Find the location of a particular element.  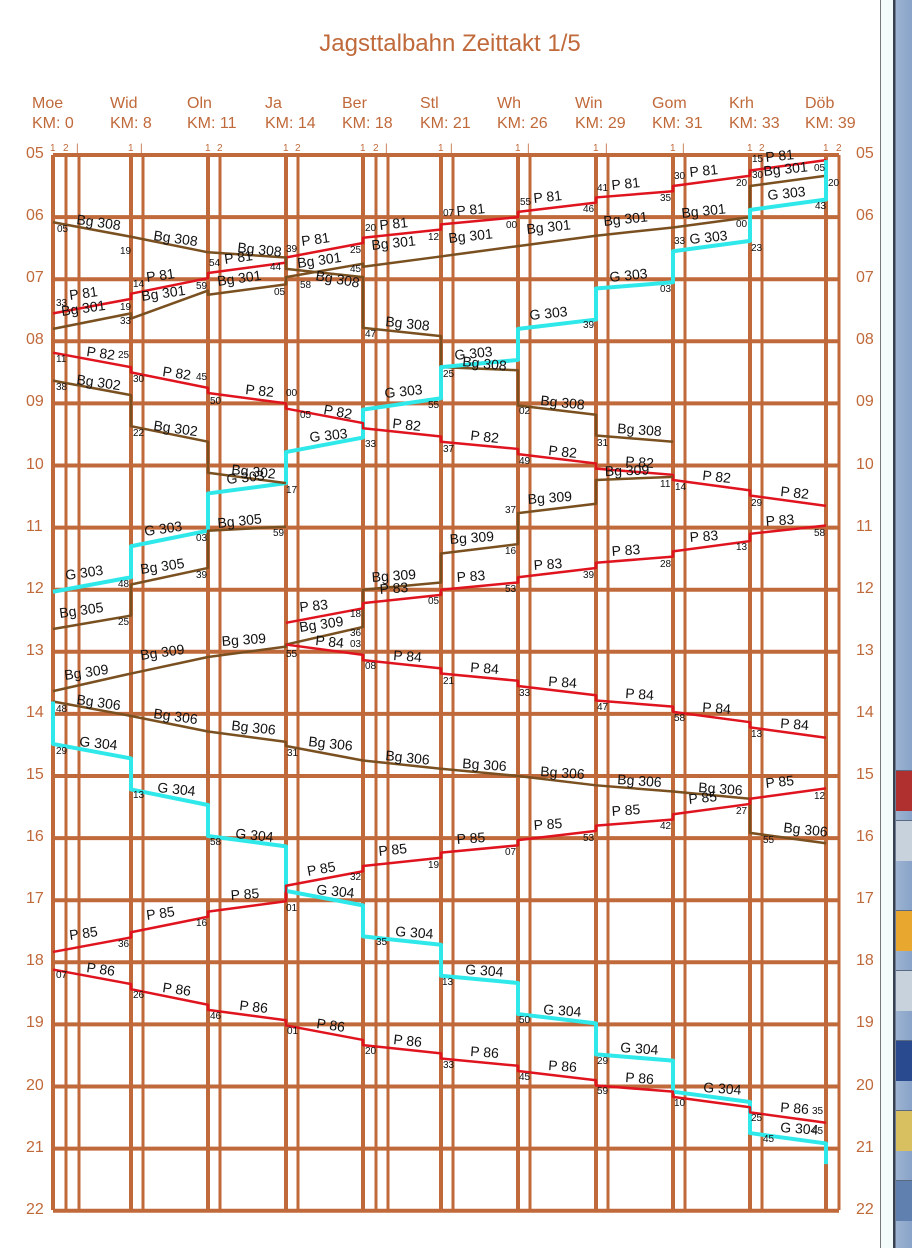

time-label: 48 is located at coordinates (62, 709).